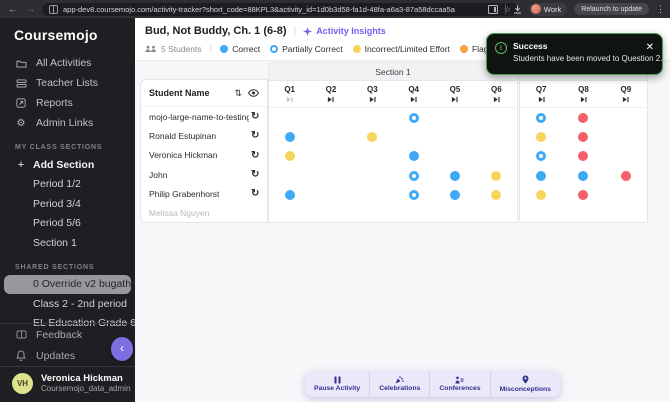 The image size is (670, 402). I want to click on question-header-q2: Q2, so click(330, 94).